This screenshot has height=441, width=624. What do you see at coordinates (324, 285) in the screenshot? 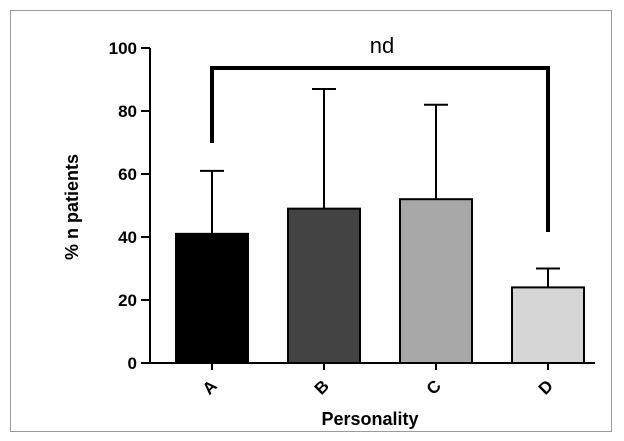
I see `bar-b` at bounding box center [324, 285].